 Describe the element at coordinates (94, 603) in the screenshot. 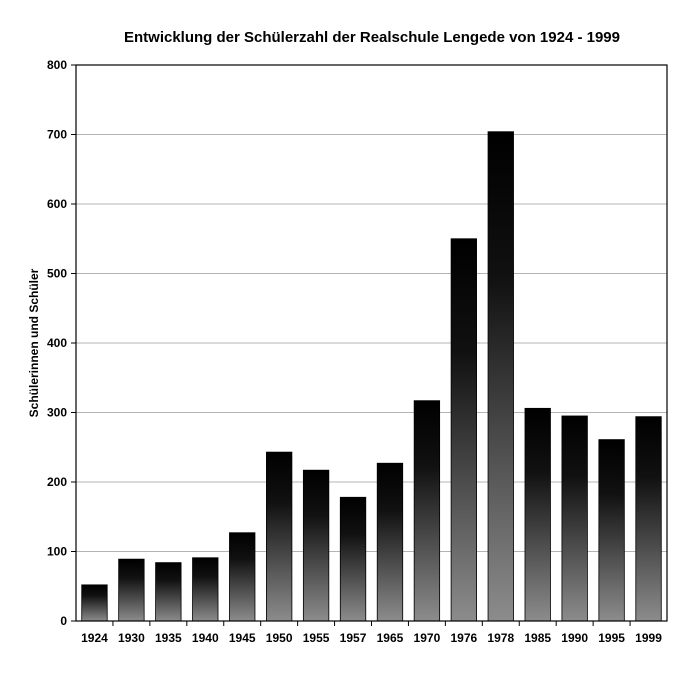

I see `bar-1924` at that location.